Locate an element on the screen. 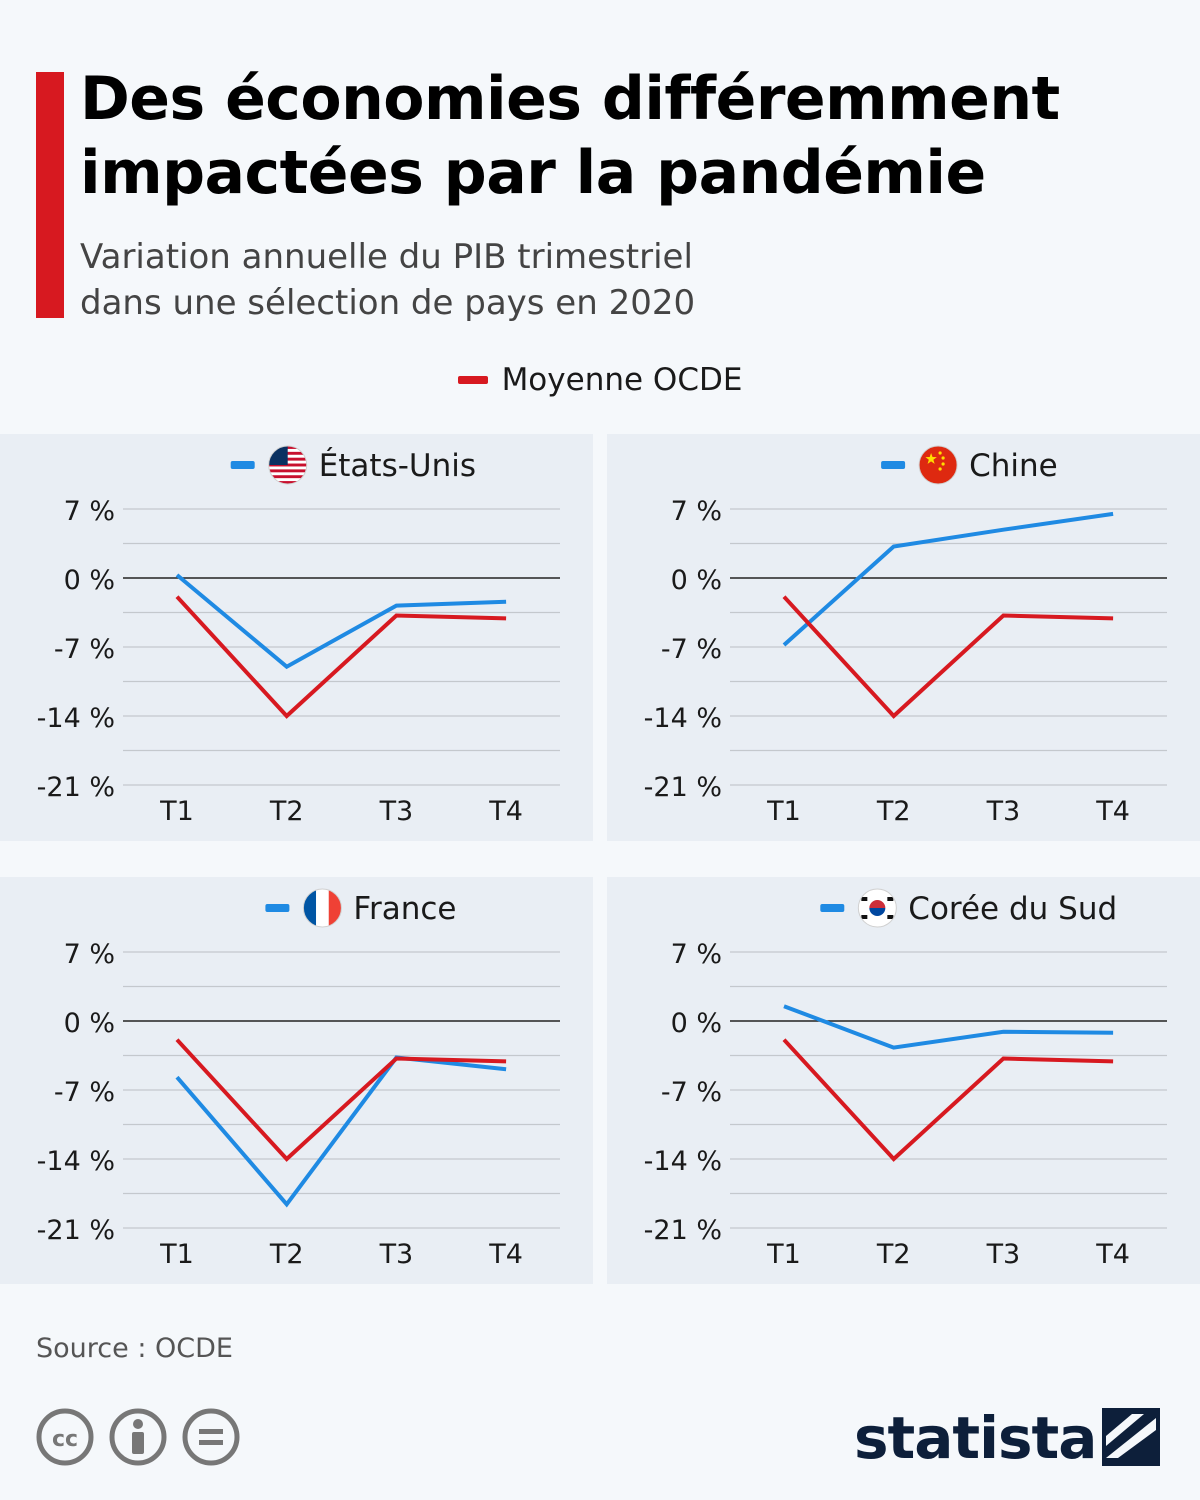 The width and height of the screenshot is (1200, 1500). cc-license-icons: cc is located at coordinates (138, 1437).